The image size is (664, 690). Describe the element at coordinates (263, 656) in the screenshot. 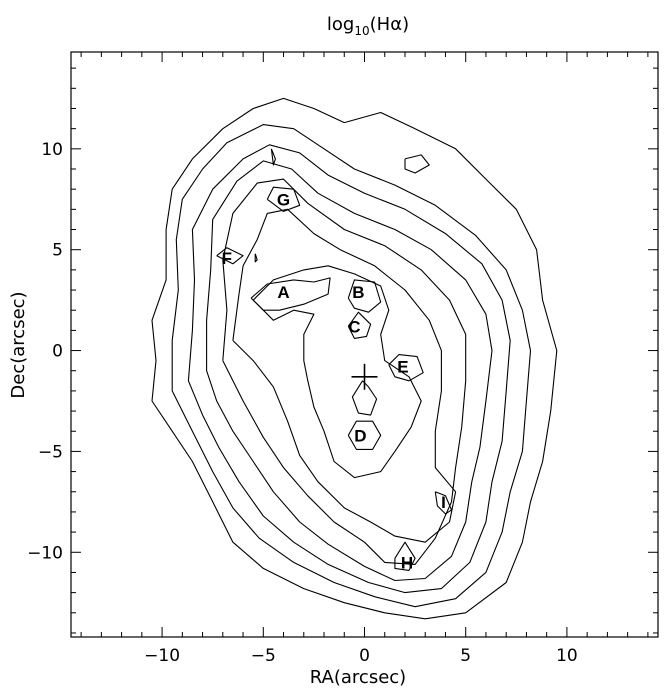

I see `x-tick-label: −5` at that location.